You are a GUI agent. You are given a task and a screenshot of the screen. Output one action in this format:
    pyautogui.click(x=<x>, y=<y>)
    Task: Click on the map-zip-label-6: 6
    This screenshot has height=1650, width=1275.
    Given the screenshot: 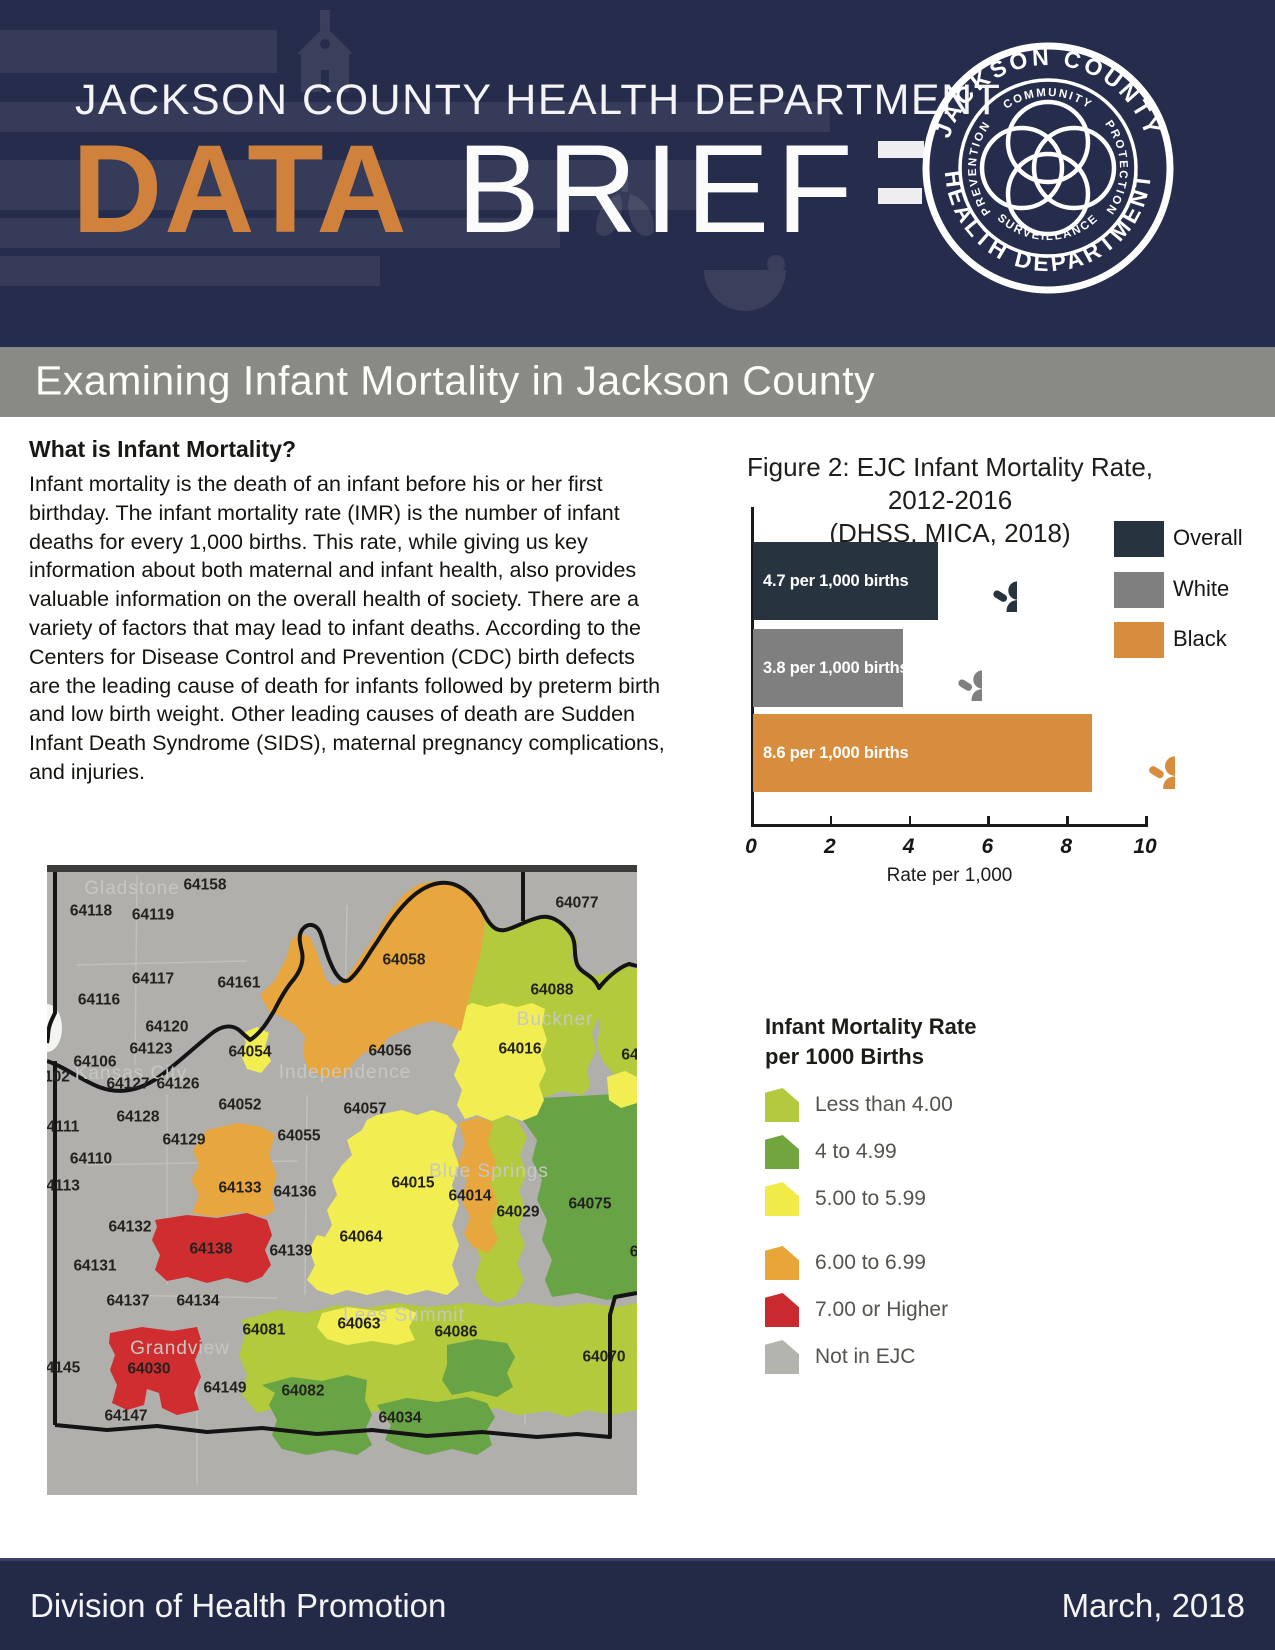 What is the action you would take?
    pyautogui.click(x=633, y=1252)
    